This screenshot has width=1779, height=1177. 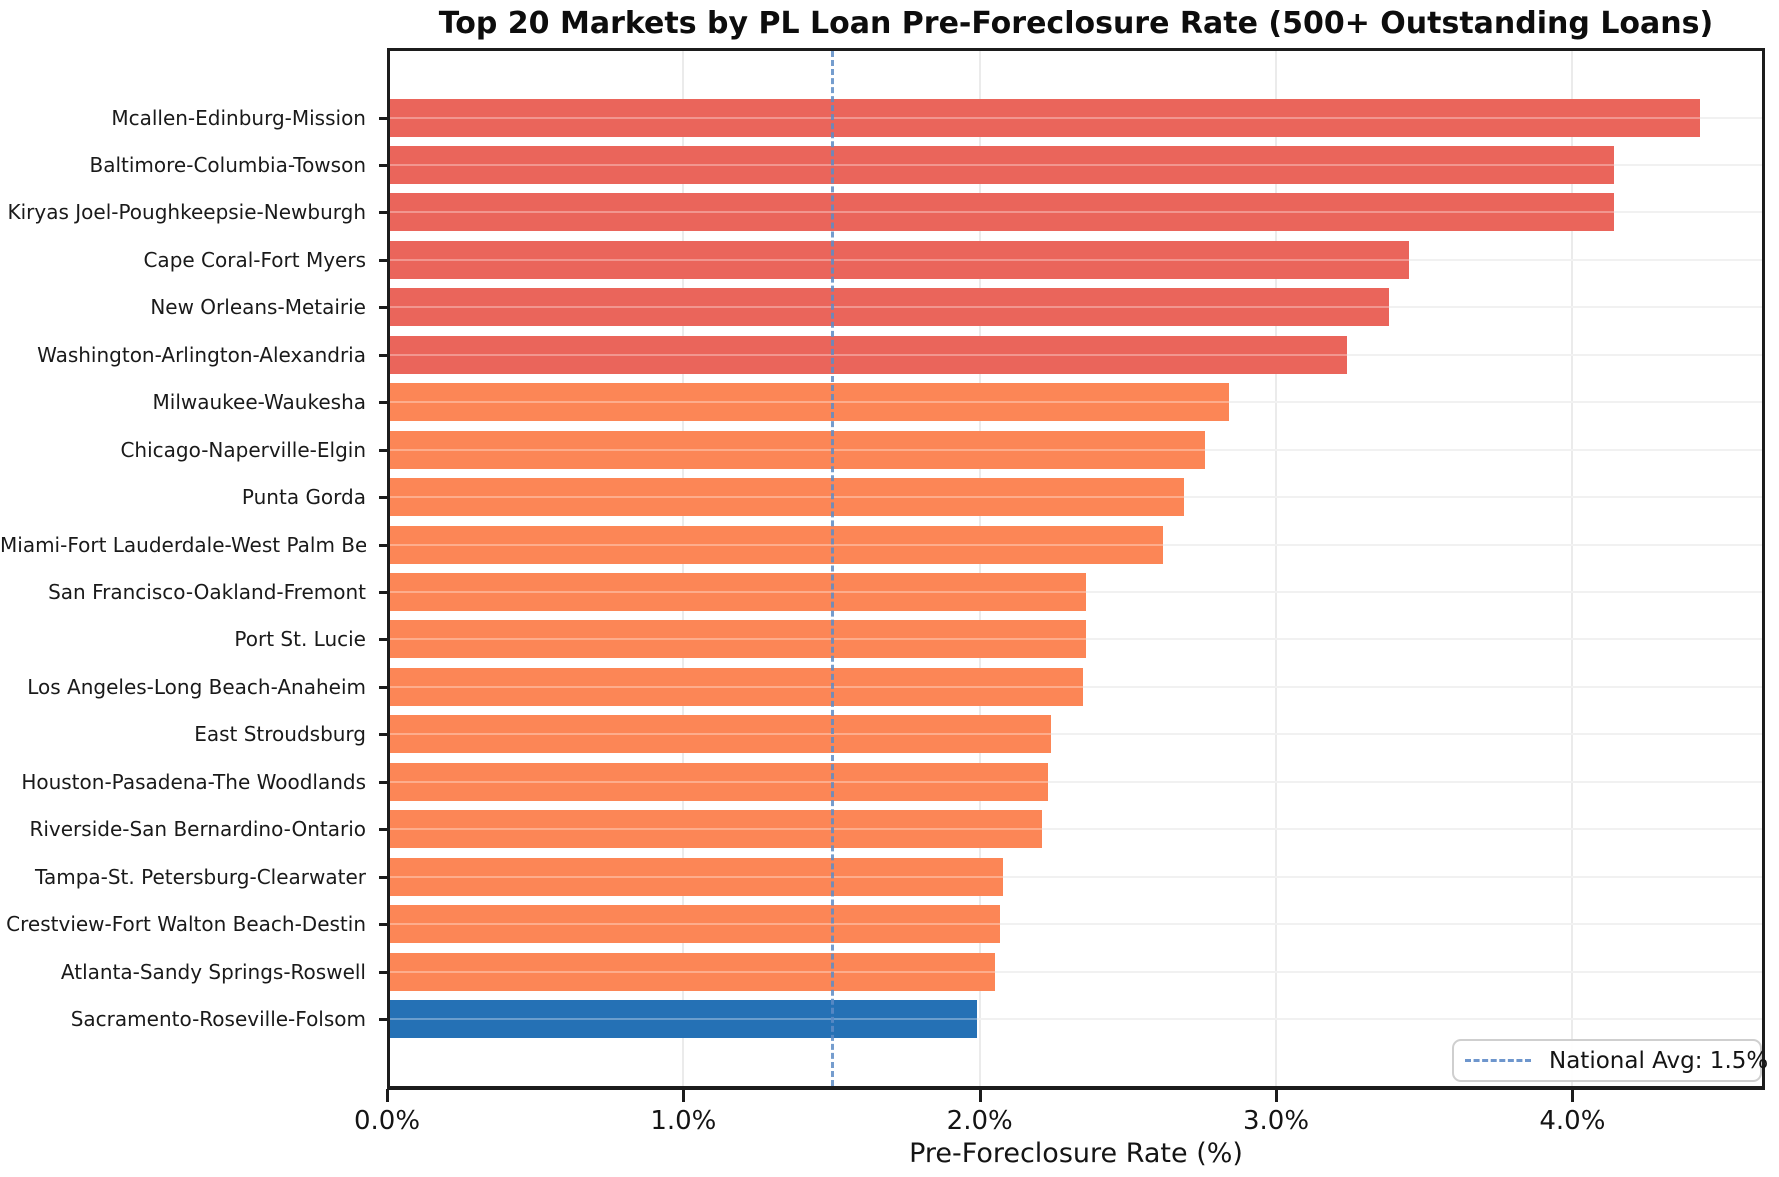 What do you see at coordinates (1276, 1121) in the screenshot?
I see `x-axis-tick-label: 3.0%` at bounding box center [1276, 1121].